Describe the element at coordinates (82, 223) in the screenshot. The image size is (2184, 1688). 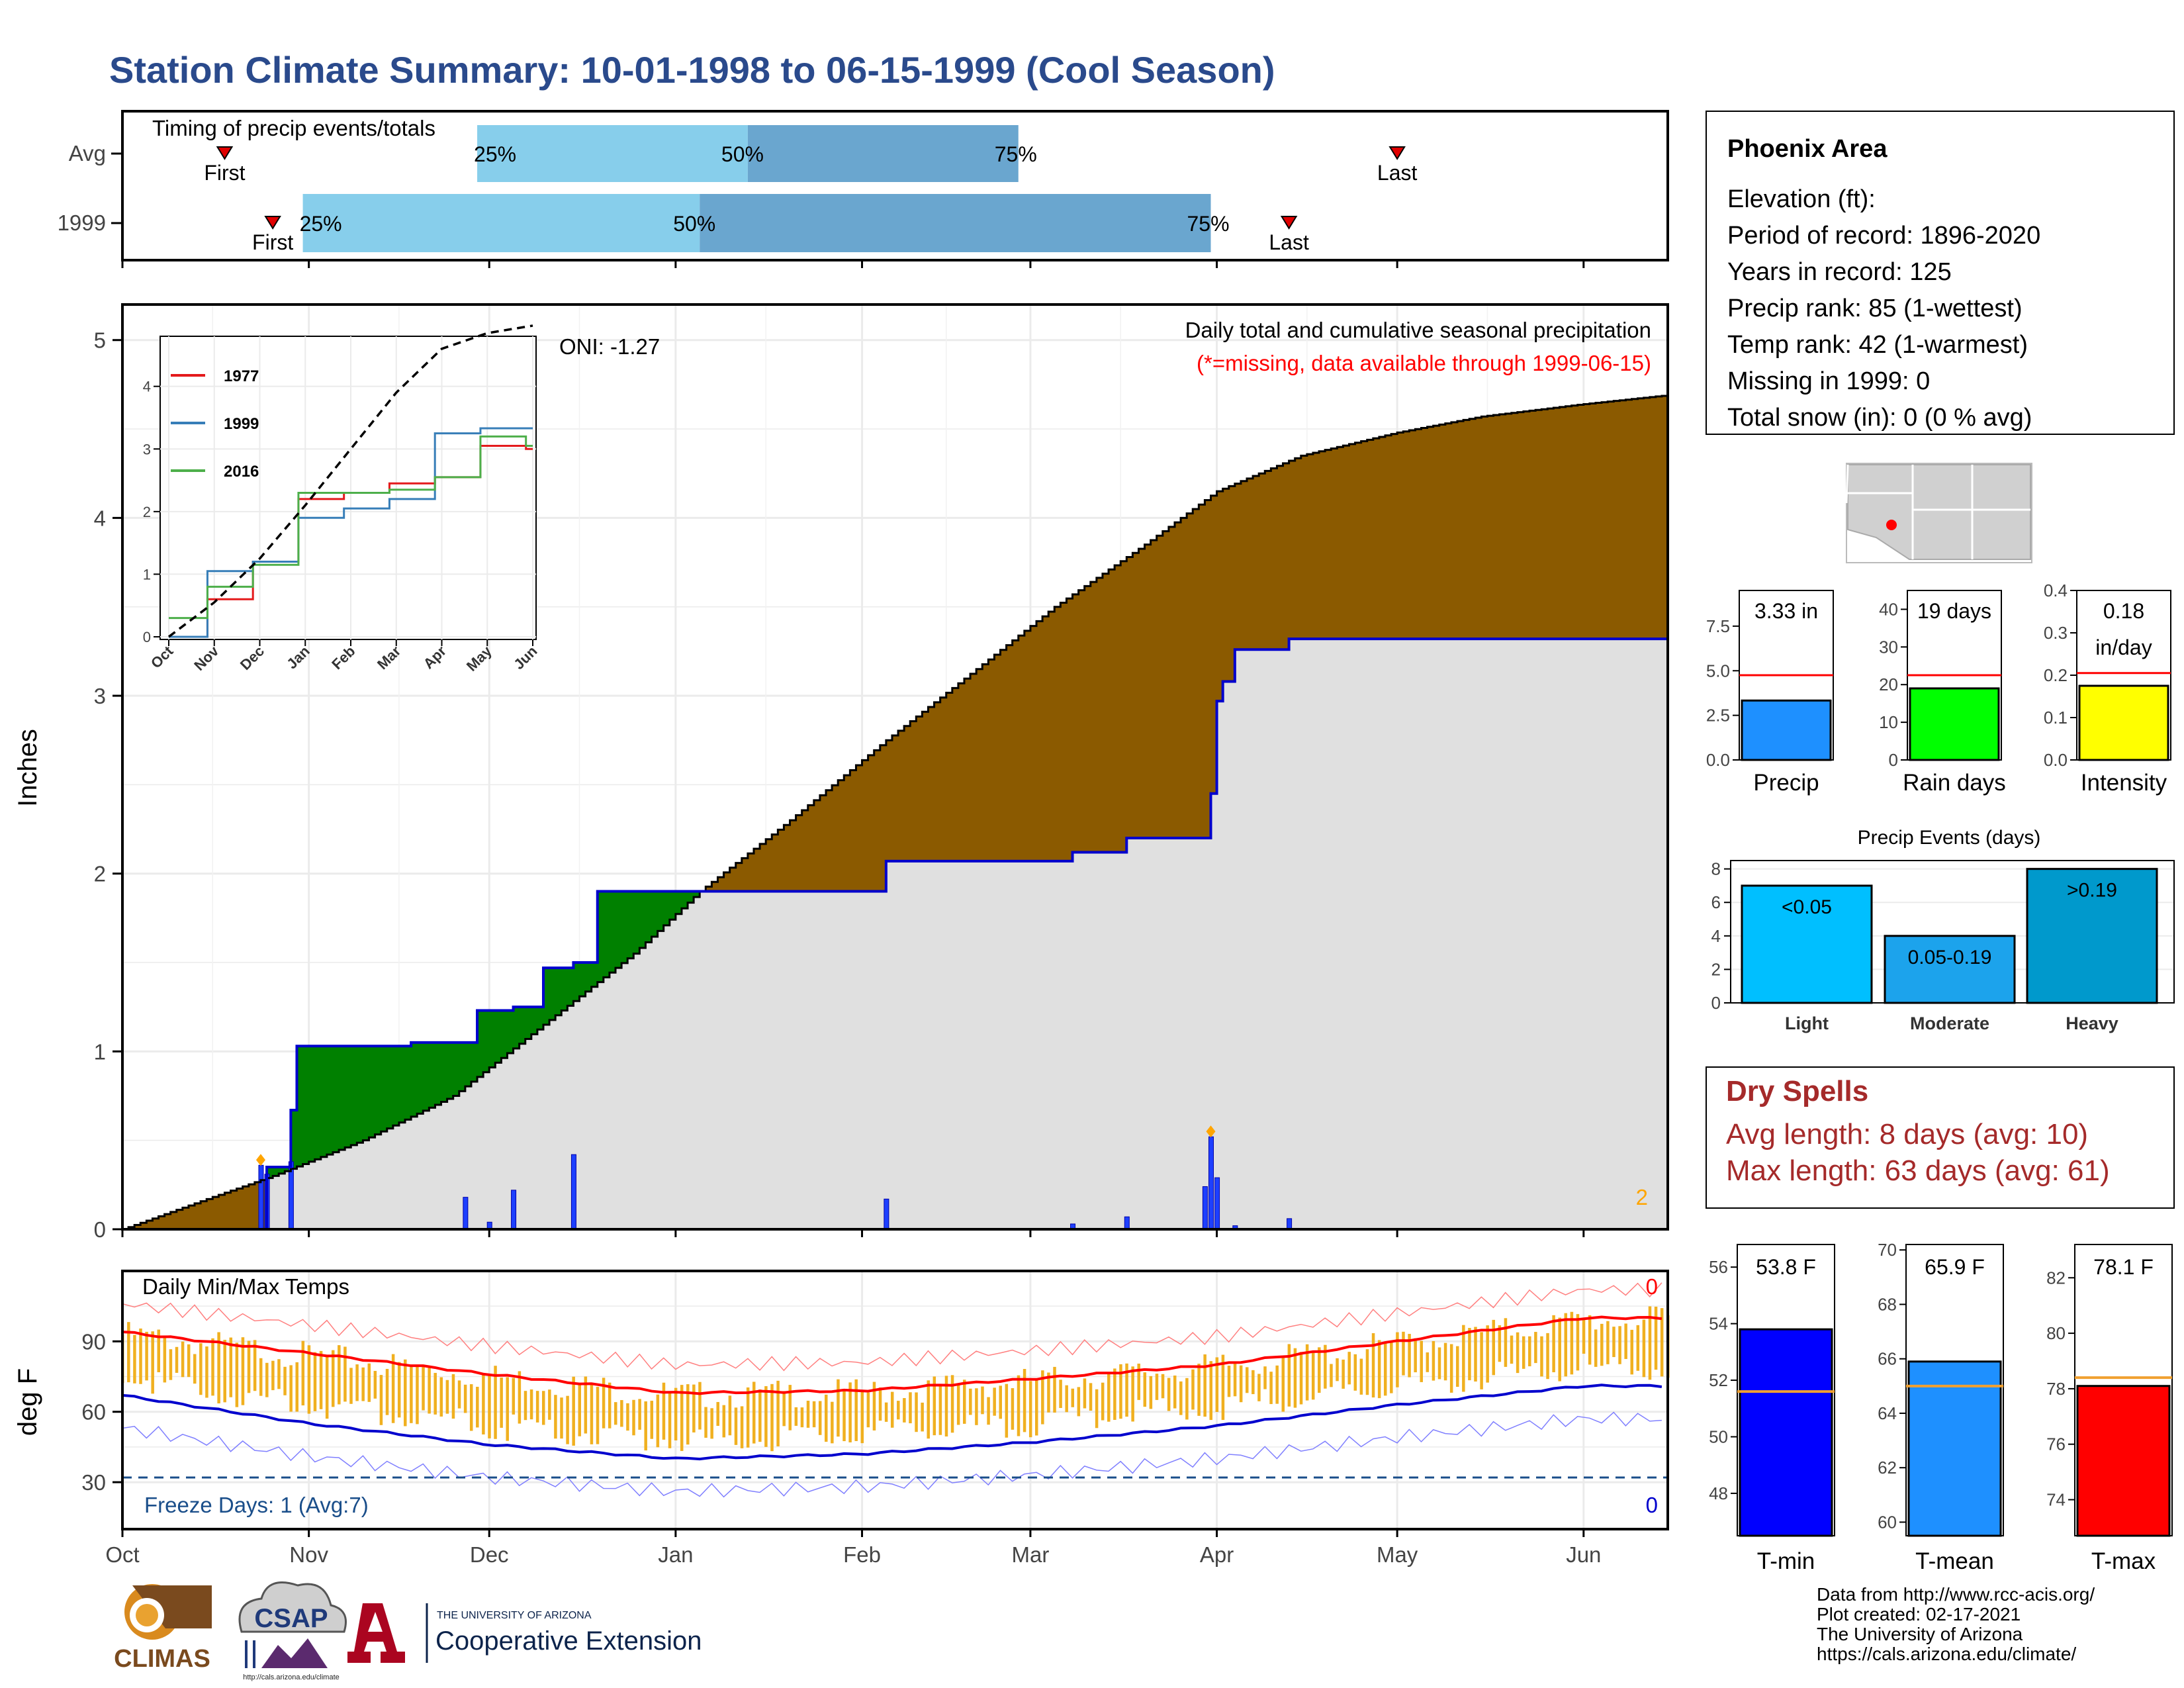
I see `timing-row-label-1999: 1999` at that location.